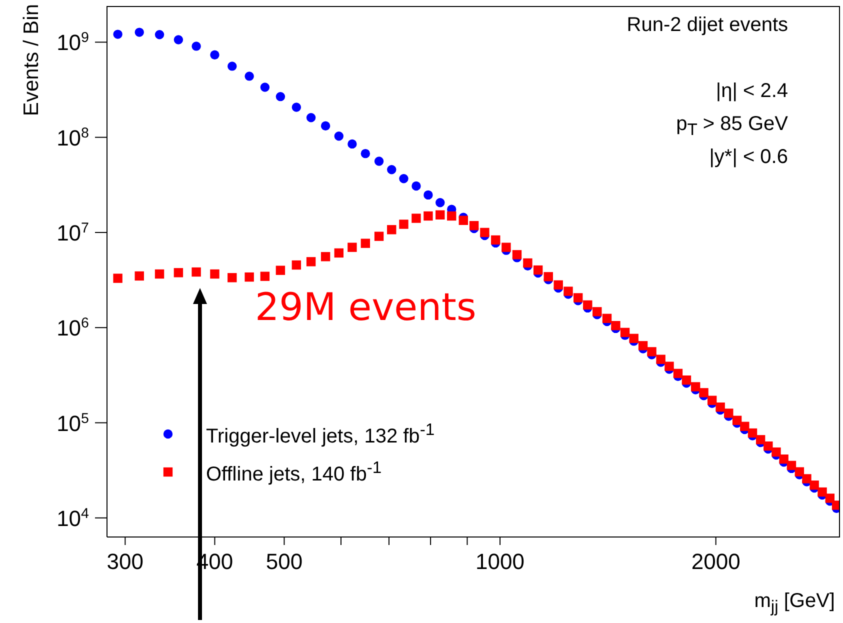  Describe the element at coordinates (732, 126) in the screenshot. I see `annotation: p$_{T}$ > 85 GeV` at that location.